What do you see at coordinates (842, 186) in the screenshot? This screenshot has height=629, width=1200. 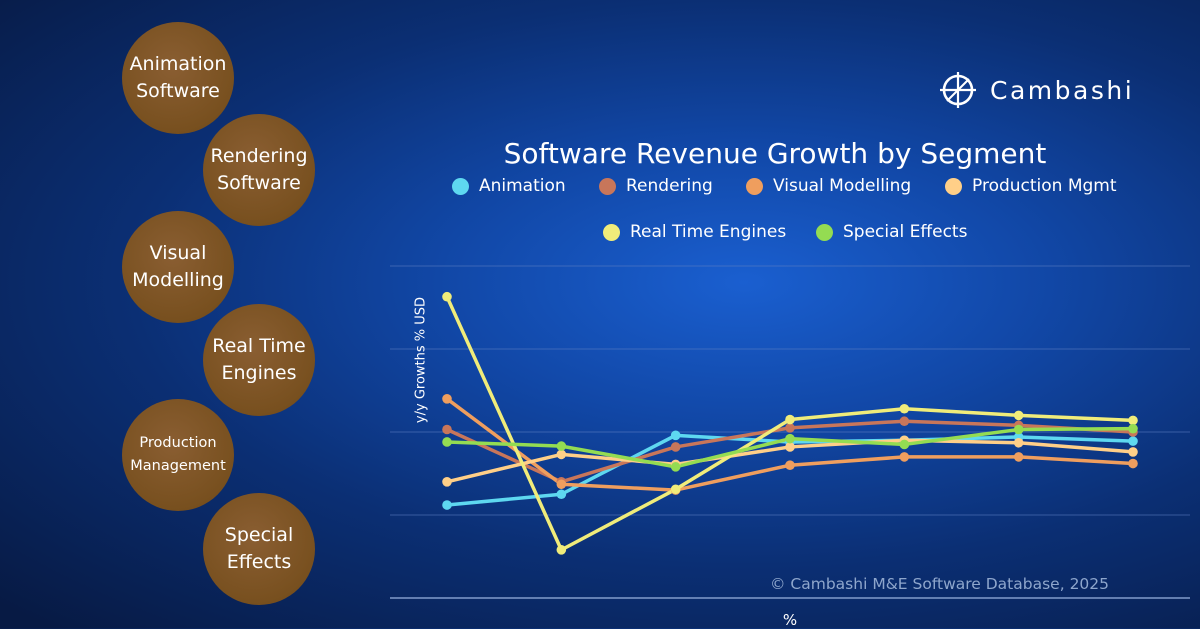 I see `legend-label: Visual Modelling` at bounding box center [842, 186].